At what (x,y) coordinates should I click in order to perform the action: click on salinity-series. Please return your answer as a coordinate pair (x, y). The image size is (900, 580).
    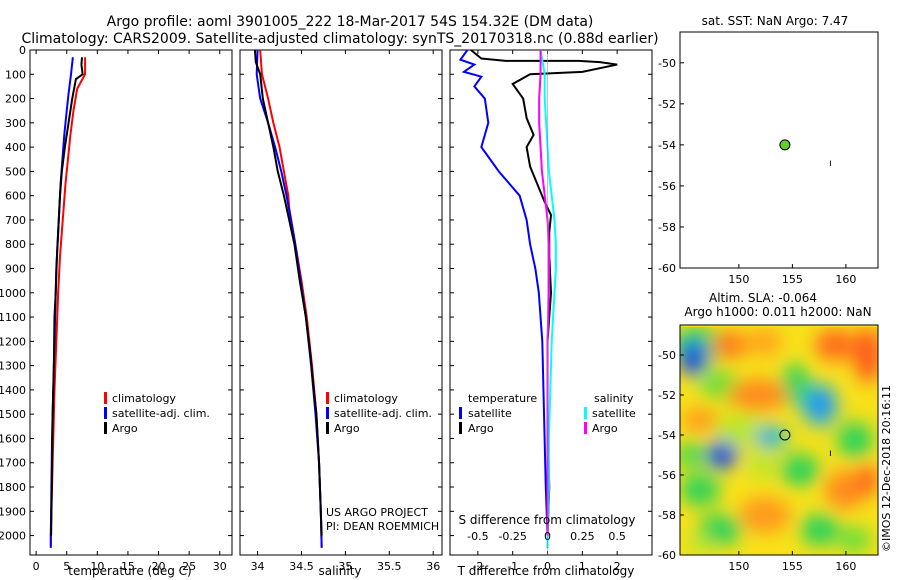
    Looking at the image, I should click on (288, 298).